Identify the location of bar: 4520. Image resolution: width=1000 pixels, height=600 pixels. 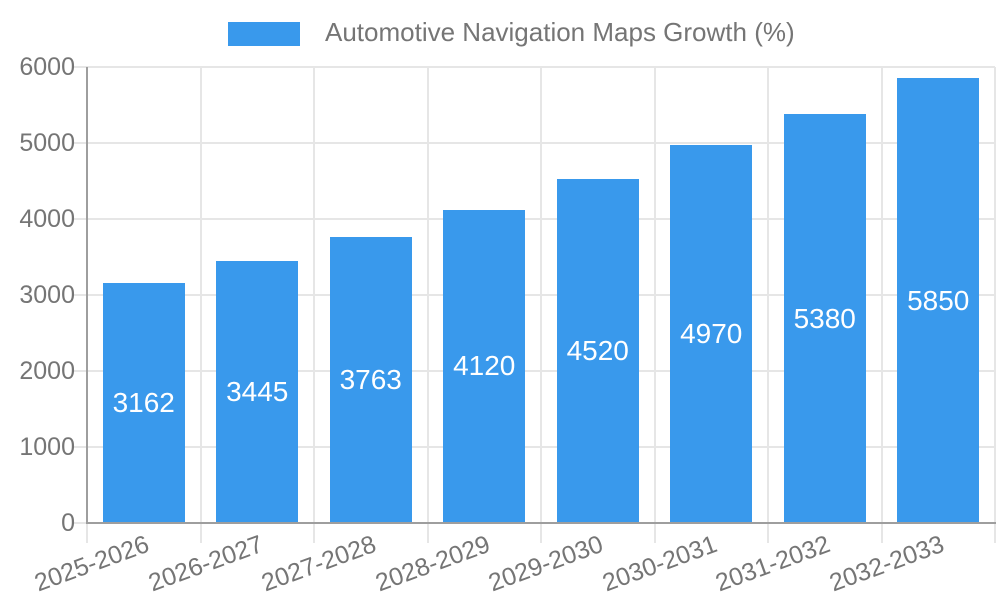
(597, 351).